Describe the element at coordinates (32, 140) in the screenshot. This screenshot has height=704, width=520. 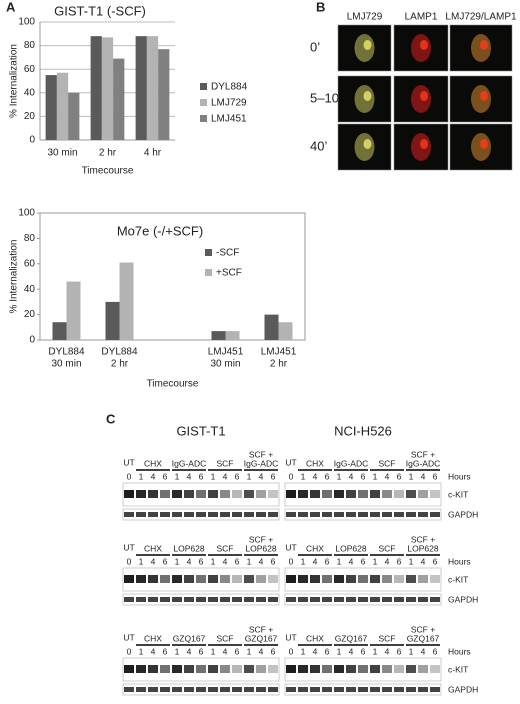
I see `y-tick-label: 0` at that location.